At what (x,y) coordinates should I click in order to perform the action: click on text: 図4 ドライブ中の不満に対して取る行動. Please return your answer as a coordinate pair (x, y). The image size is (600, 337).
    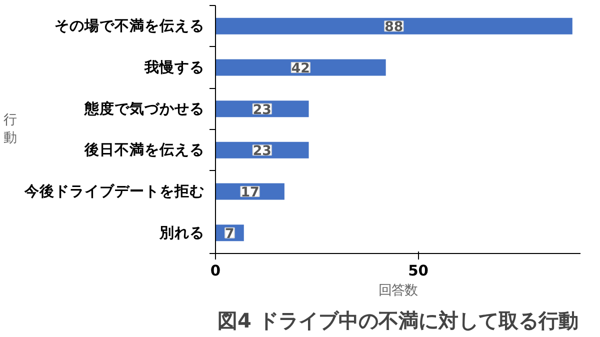
    Looking at the image, I should click on (398, 320).